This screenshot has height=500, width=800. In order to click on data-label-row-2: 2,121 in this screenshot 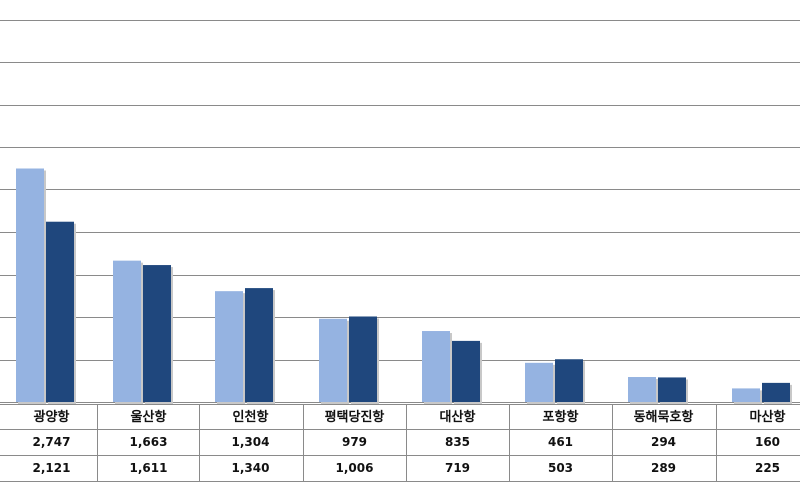, I will do `click(52, 468)`.